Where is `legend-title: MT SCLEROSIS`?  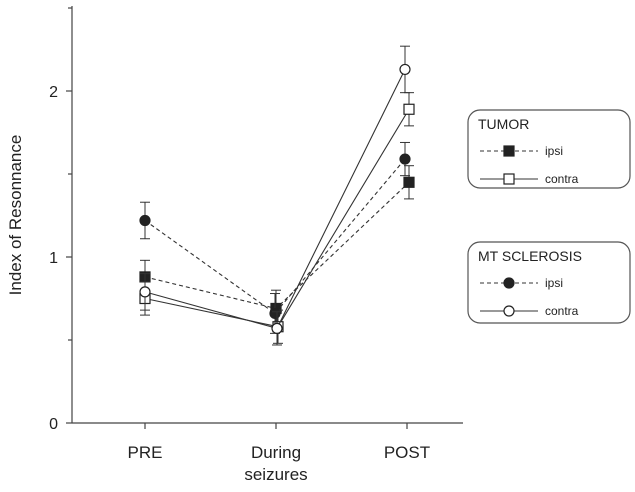 legend-title: MT SCLEROSIS is located at coordinates (530, 256).